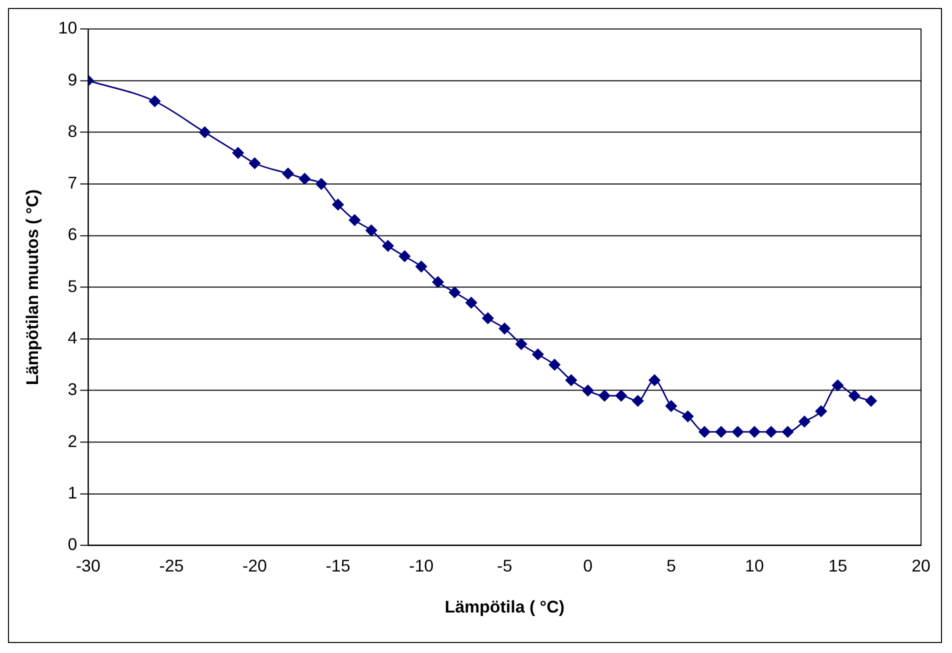  I want to click on y-tick-label: 8, so click(73, 131).